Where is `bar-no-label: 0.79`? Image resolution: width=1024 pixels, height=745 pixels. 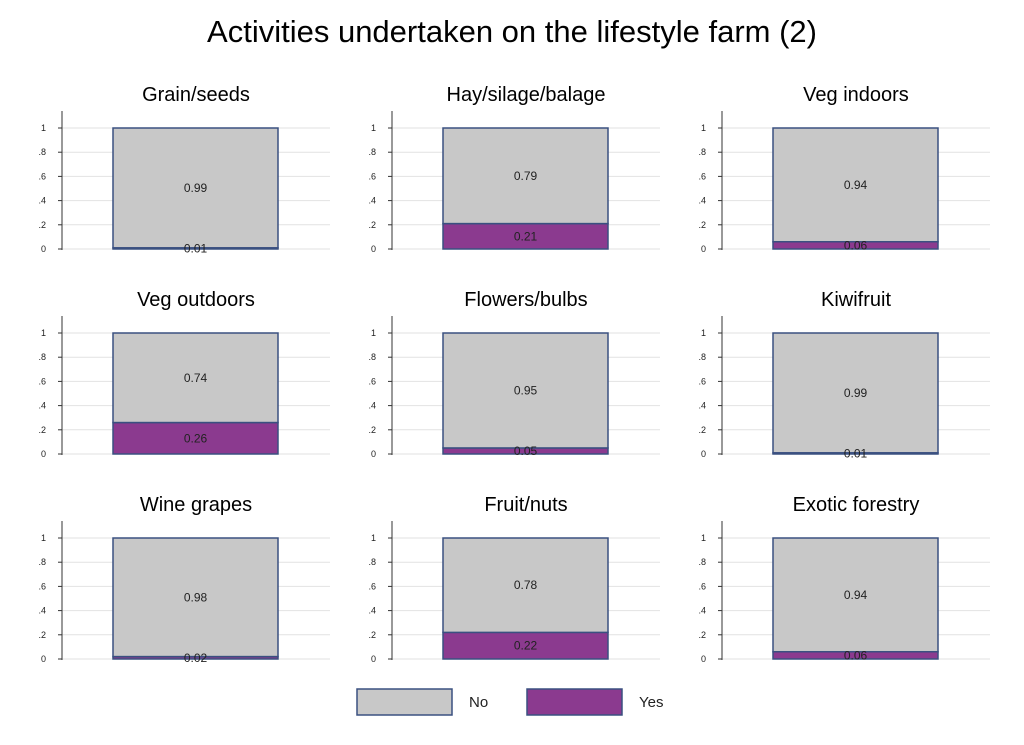 bar-no-label: 0.79 is located at coordinates (526, 176).